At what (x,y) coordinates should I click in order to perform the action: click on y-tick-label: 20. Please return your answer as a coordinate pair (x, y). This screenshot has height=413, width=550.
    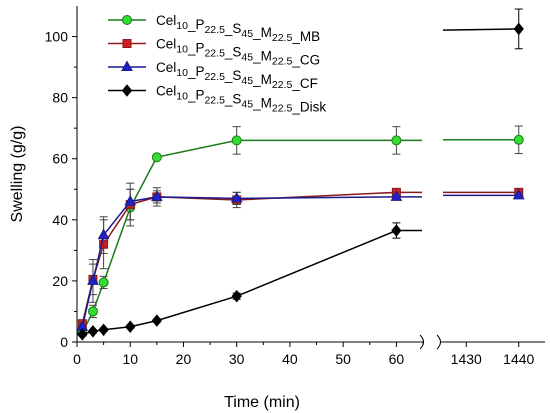
    Looking at the image, I should click on (60, 281).